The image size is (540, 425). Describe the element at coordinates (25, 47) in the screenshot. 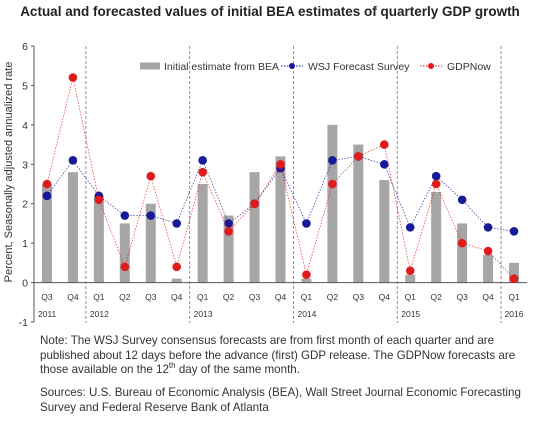

I see `y-tick-label: 6` at that location.